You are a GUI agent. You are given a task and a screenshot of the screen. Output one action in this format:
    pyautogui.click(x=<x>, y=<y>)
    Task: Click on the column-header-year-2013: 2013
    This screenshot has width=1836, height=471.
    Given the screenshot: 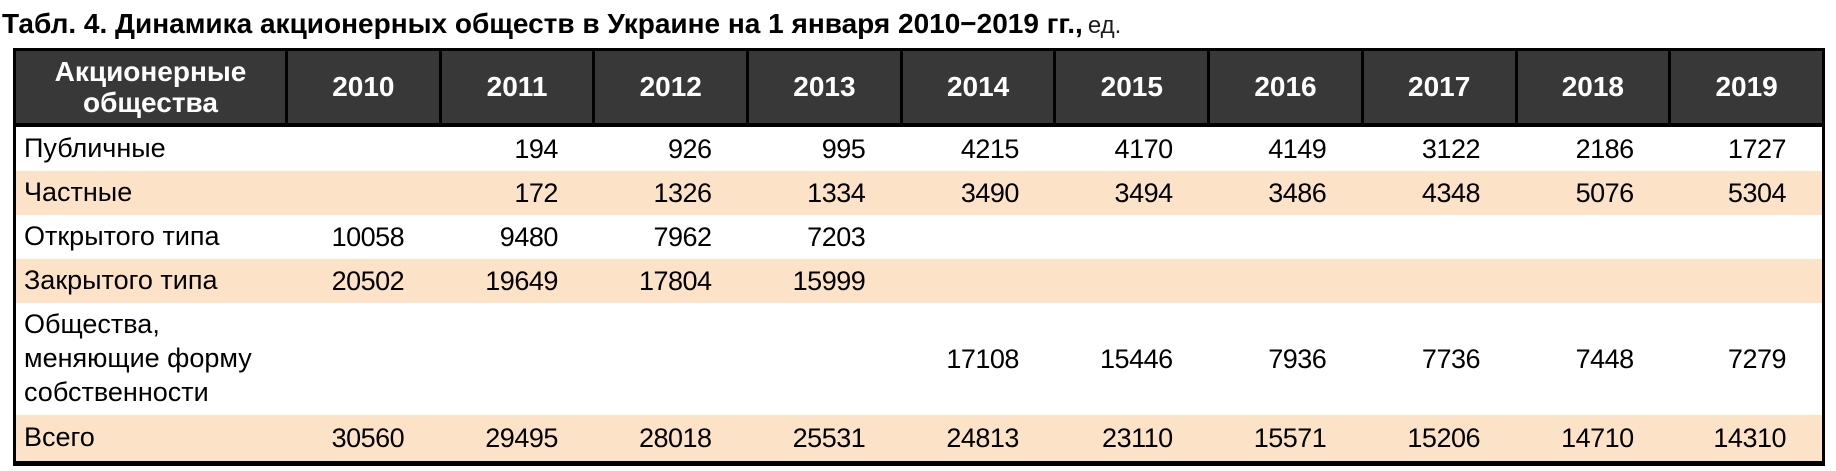 What is the action you would take?
    pyautogui.click(x=824, y=88)
    